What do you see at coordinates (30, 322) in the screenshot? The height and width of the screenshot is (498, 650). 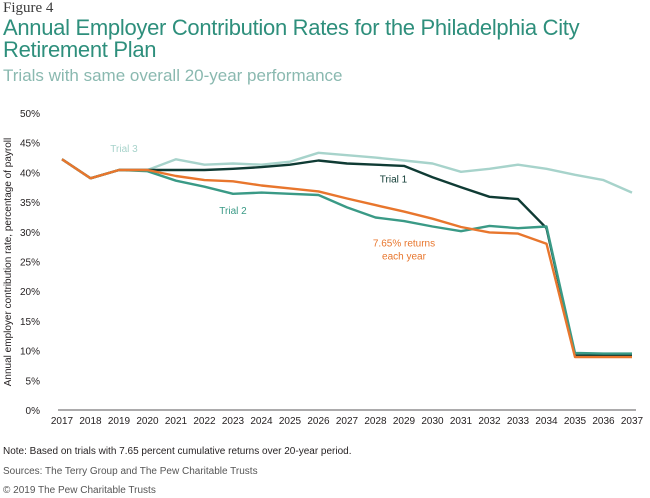 I see `y-tick-label: 15%` at bounding box center [30, 322].